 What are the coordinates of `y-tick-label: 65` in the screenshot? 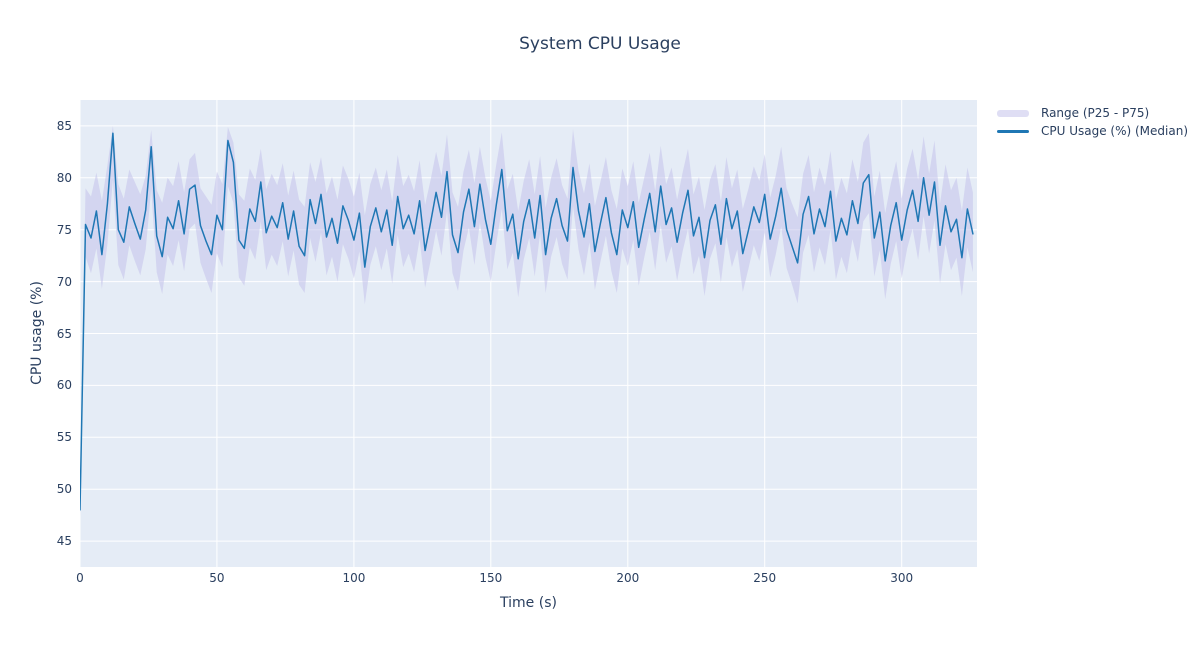 It's located at (64, 333).